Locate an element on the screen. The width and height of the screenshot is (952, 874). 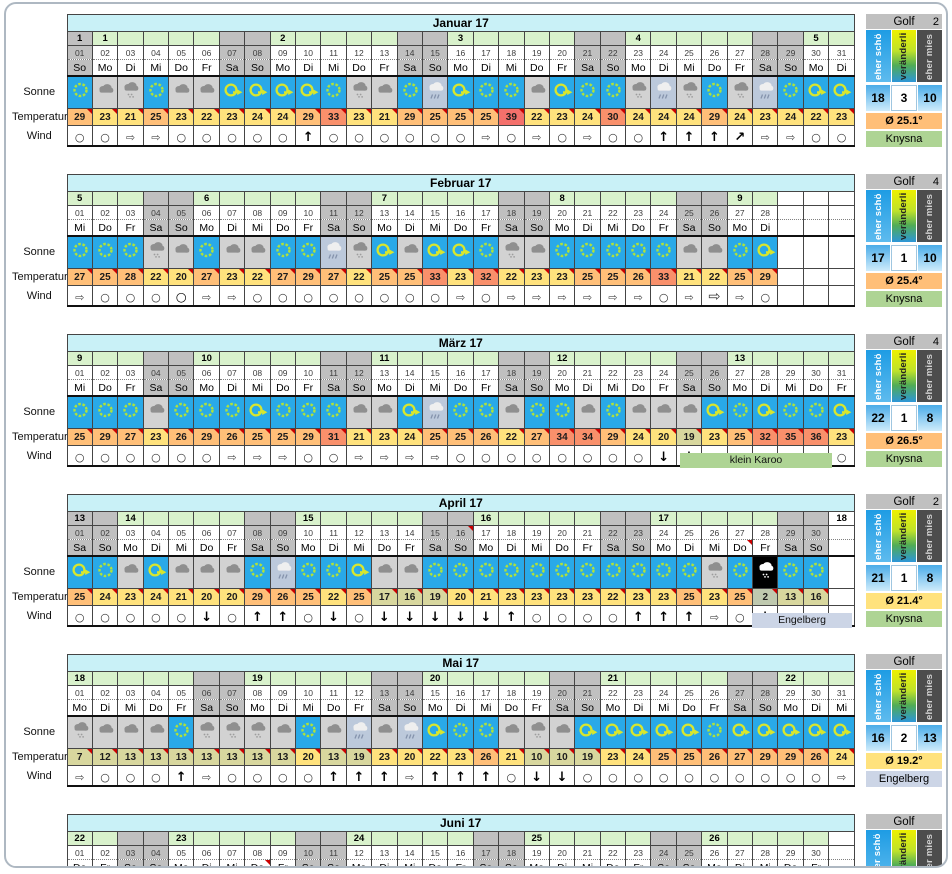
week-number-cell: 17 is located at coordinates (663, 518).